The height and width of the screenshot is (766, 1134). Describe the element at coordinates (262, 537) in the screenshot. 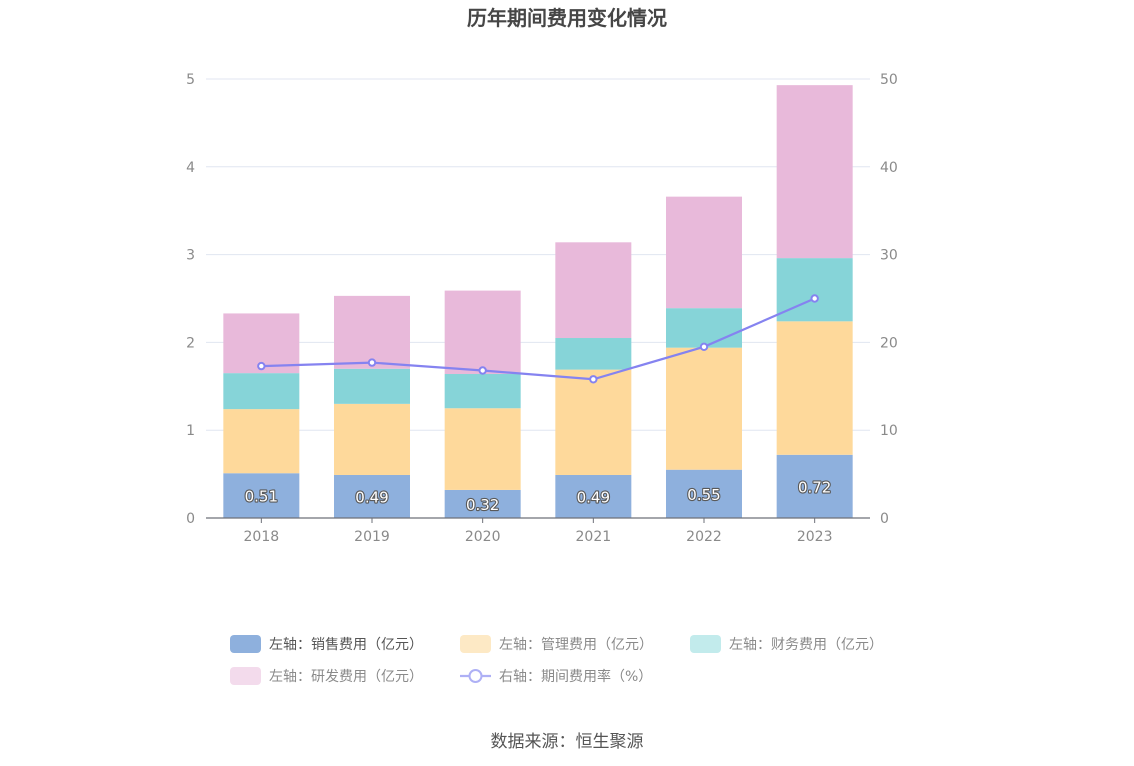

I see `x-tick-label: 2018` at that location.